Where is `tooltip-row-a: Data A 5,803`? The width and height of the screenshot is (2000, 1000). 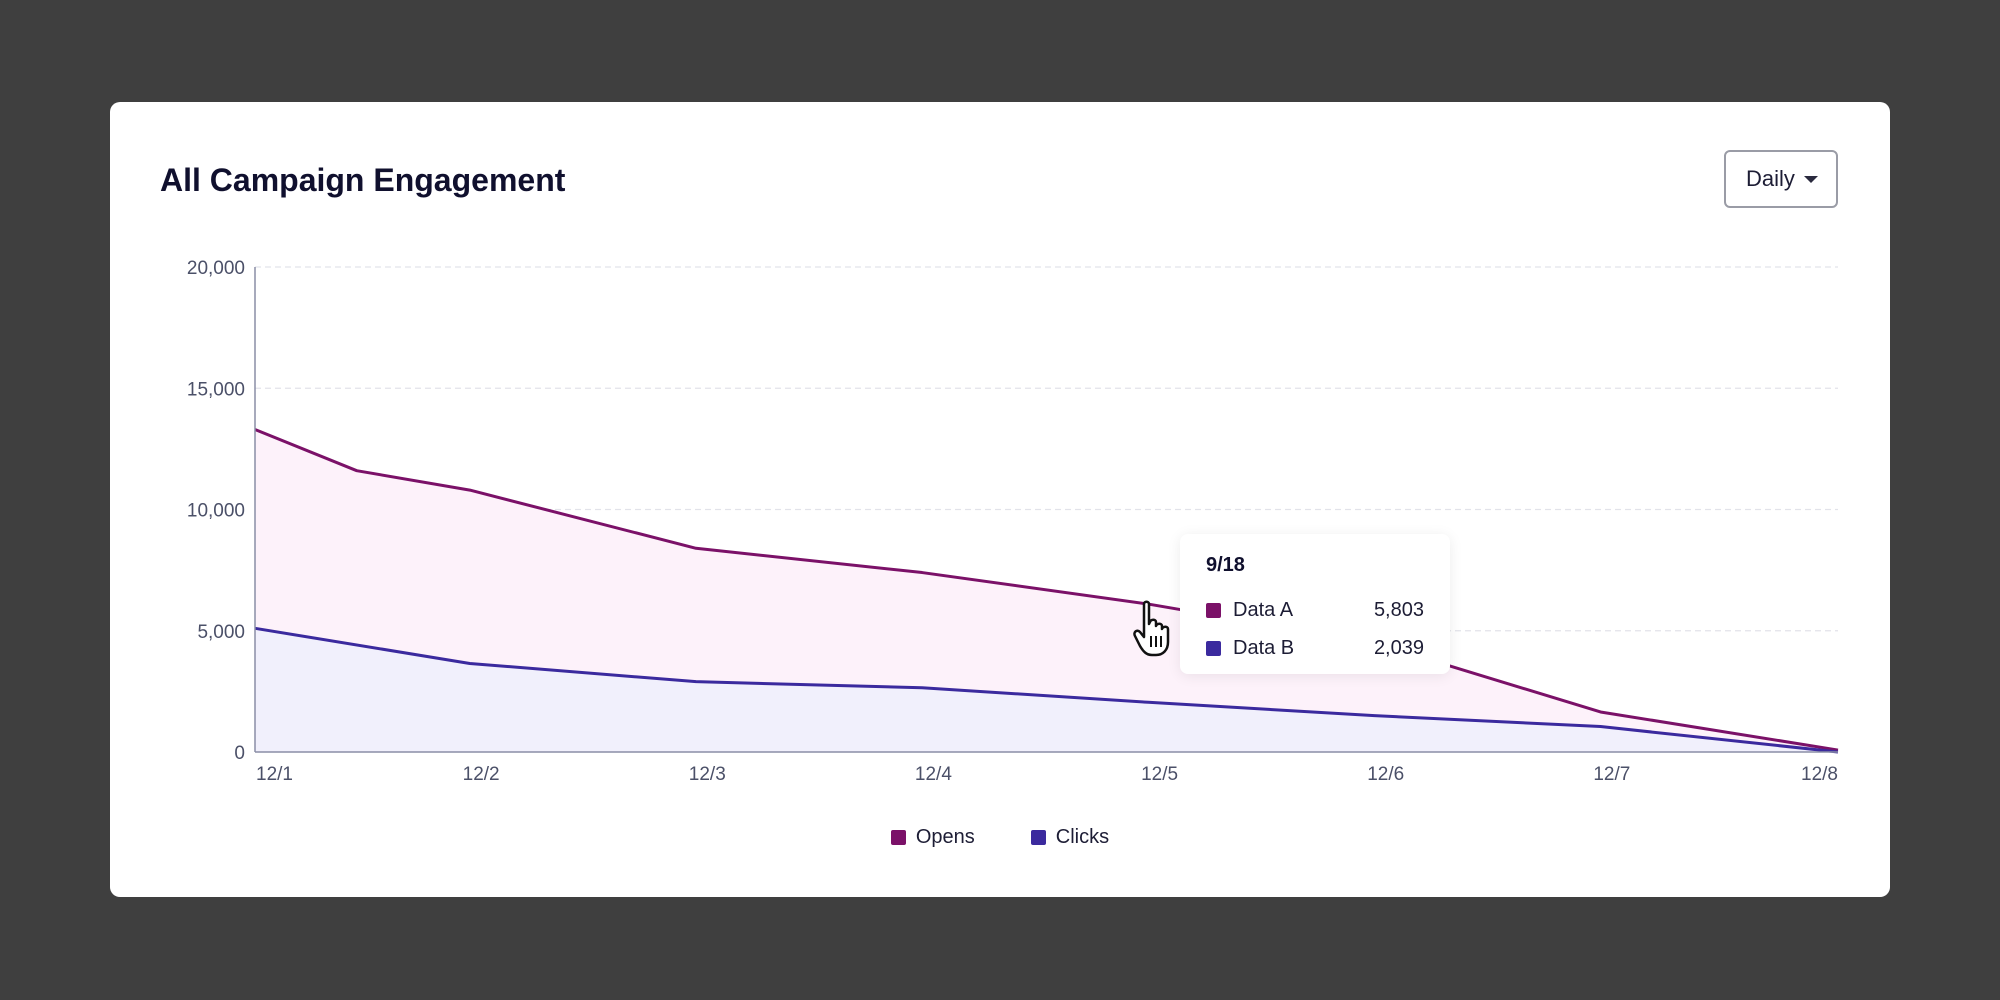
tooltip-row-a: Data A 5,803 is located at coordinates (1315, 610).